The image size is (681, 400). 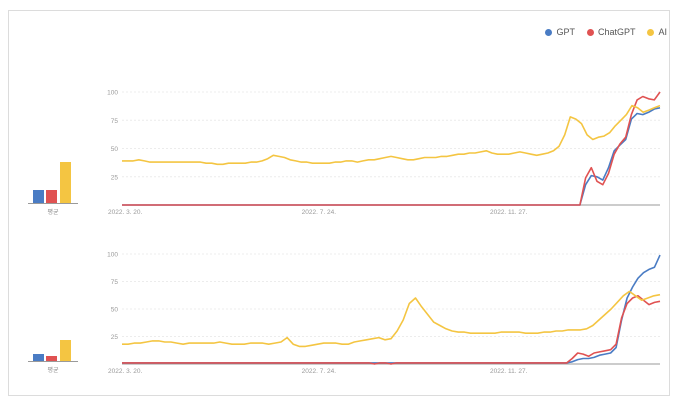 What do you see at coordinates (549, 32) in the screenshot?
I see `legend-dot-gpt` at bounding box center [549, 32].